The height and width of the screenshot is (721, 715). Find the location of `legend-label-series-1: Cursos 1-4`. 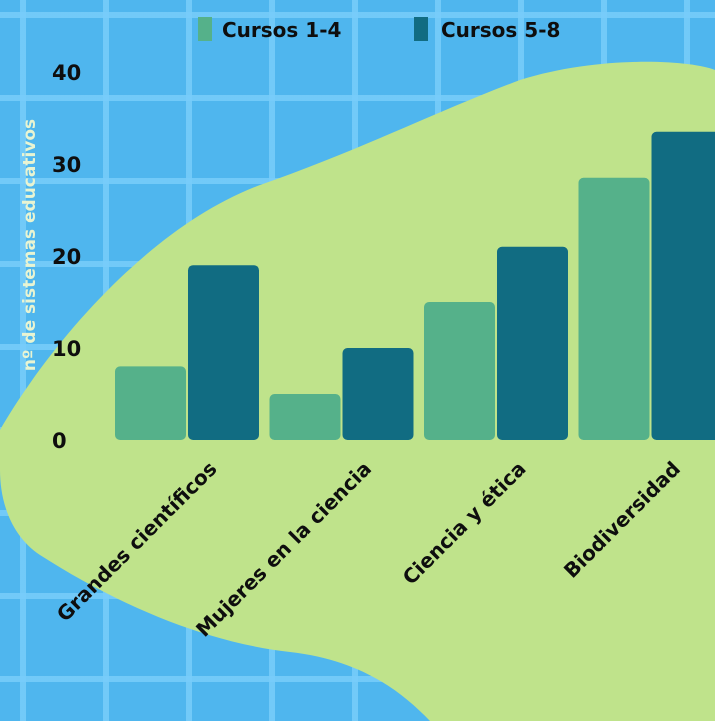

legend-label-series-1: Cursos 1-4 is located at coordinates (281, 30).